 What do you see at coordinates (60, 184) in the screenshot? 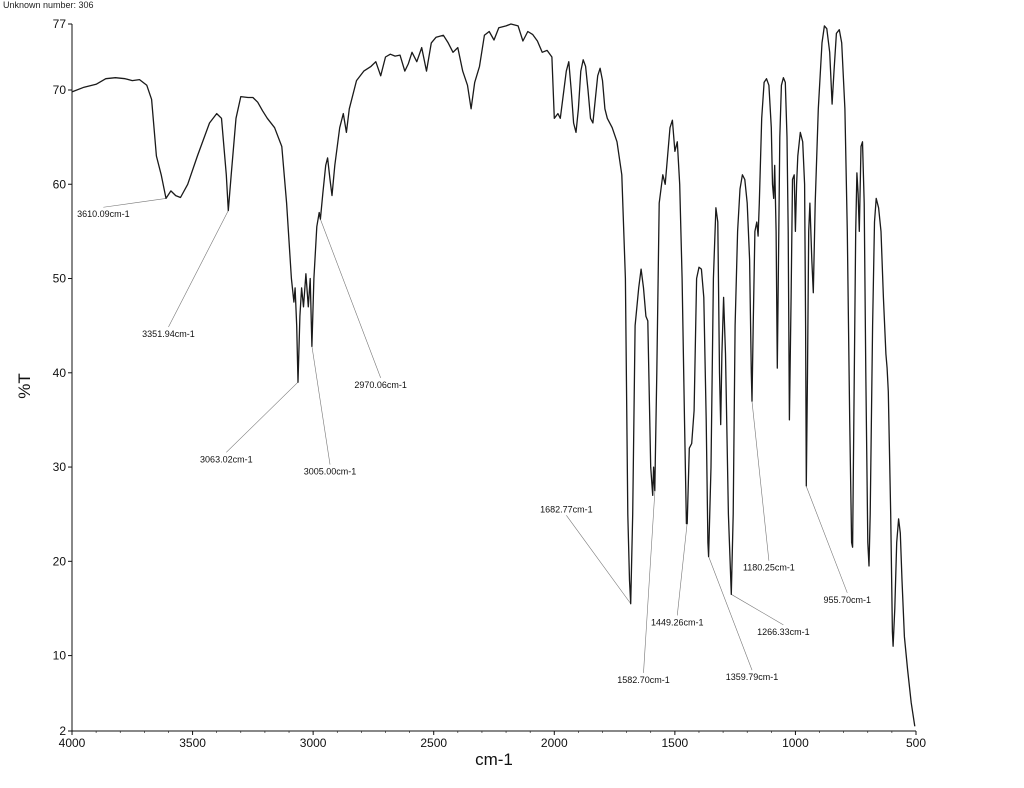
I see `y-tick-label: 60` at bounding box center [60, 184].